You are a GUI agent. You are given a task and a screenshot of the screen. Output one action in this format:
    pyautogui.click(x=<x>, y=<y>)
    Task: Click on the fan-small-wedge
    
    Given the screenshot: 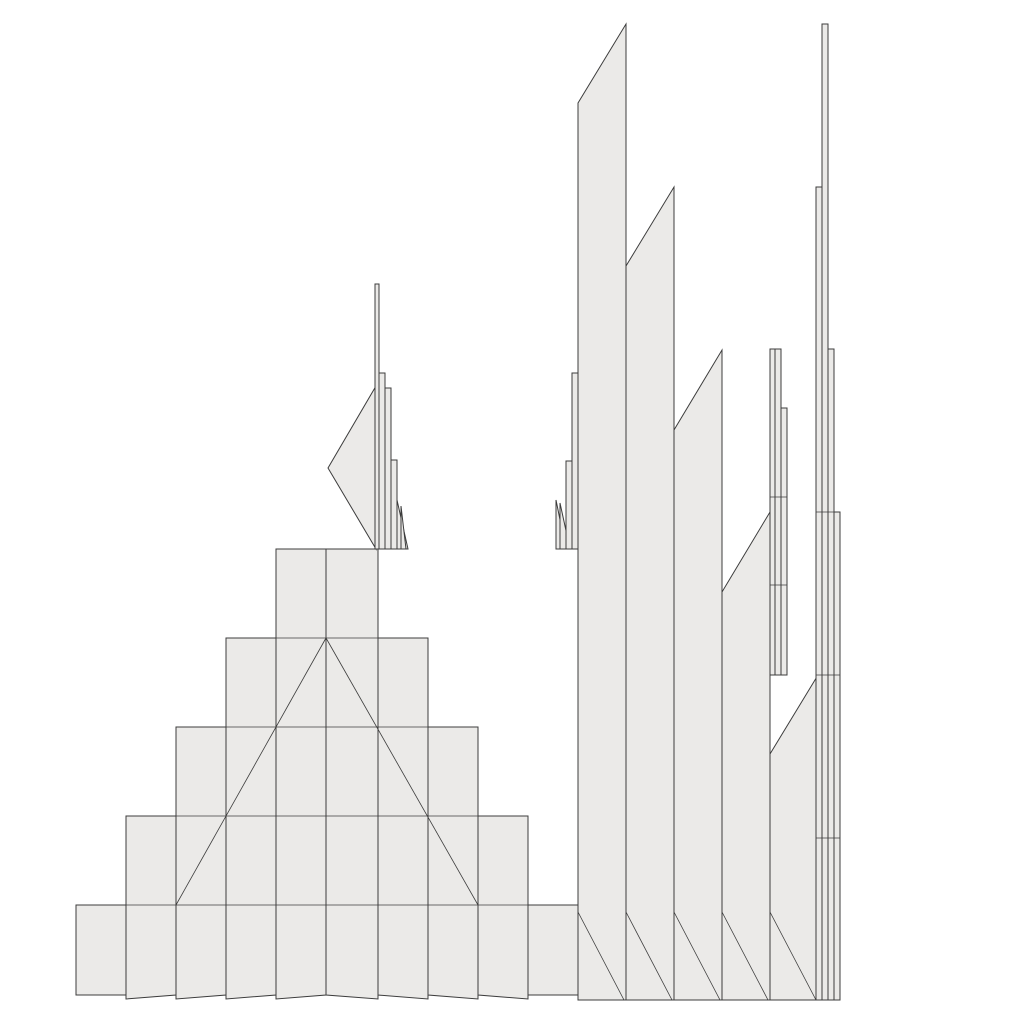 What is the action you would take?
    pyautogui.click(x=403, y=527)
    